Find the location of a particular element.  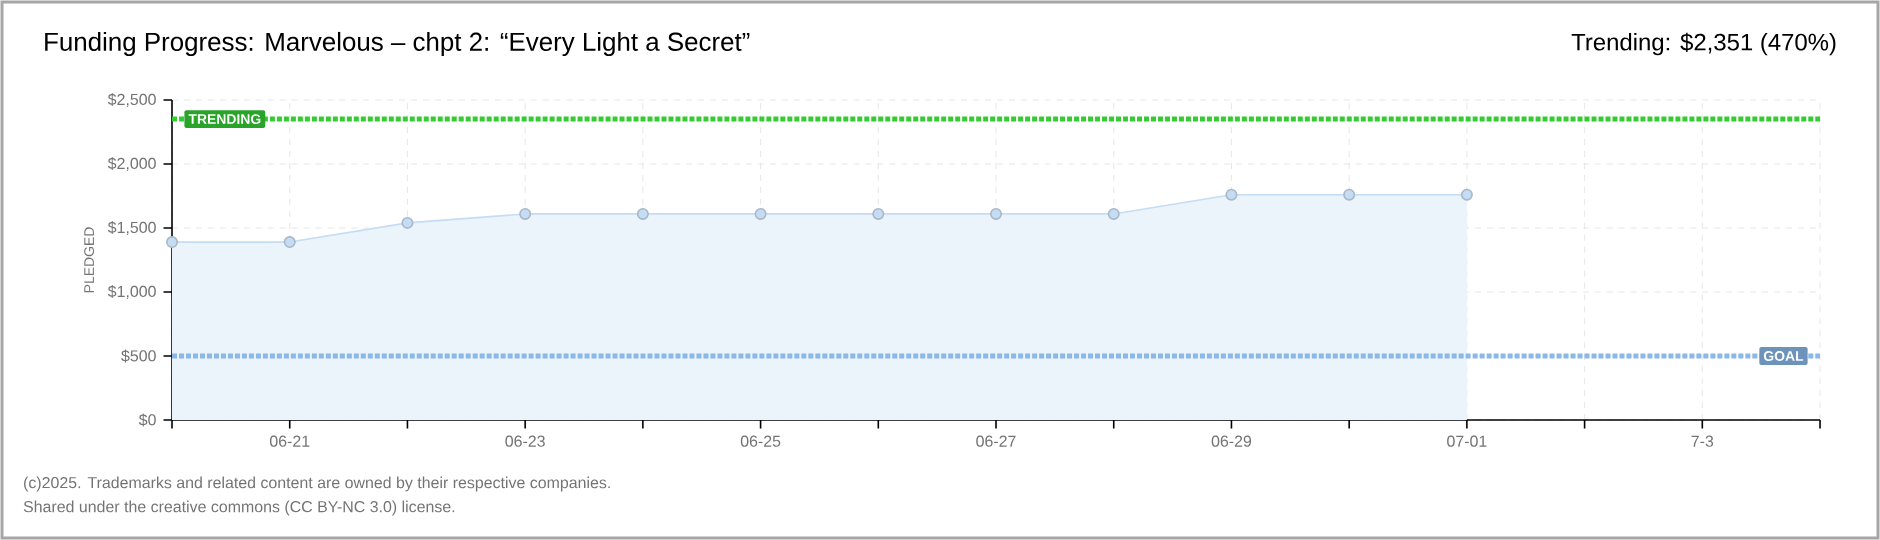

chart-title: Funding Progress: Marvelous – chpt 2: “Every Light a Secret” is located at coordinates (397, 44).